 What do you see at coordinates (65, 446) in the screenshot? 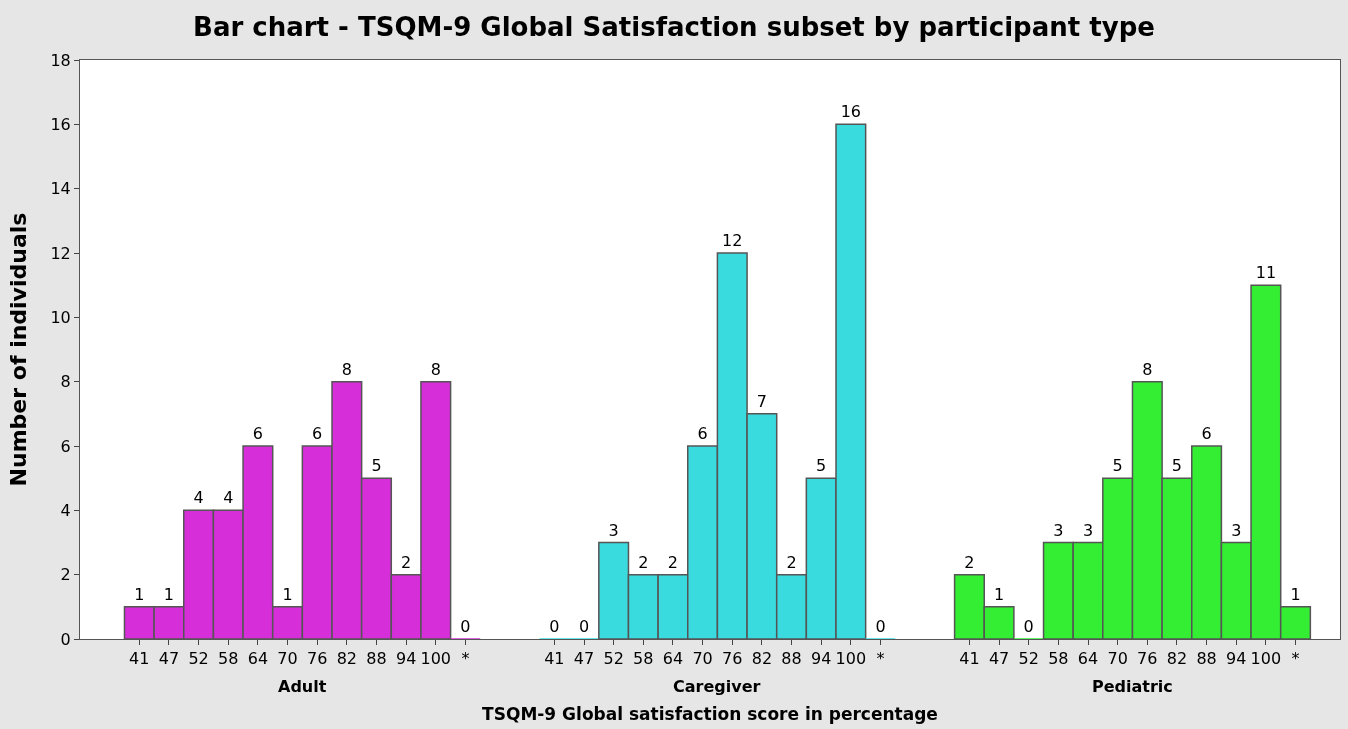
I see `y-tick-label: 6` at bounding box center [65, 446].